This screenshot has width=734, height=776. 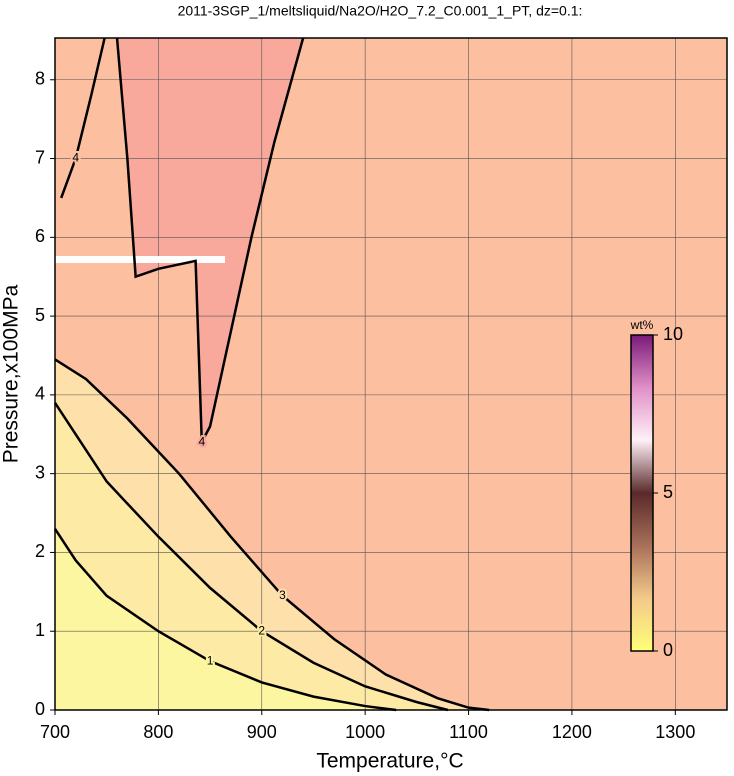 What do you see at coordinates (55, 732) in the screenshot?
I see `x-tick-label: 700` at bounding box center [55, 732].